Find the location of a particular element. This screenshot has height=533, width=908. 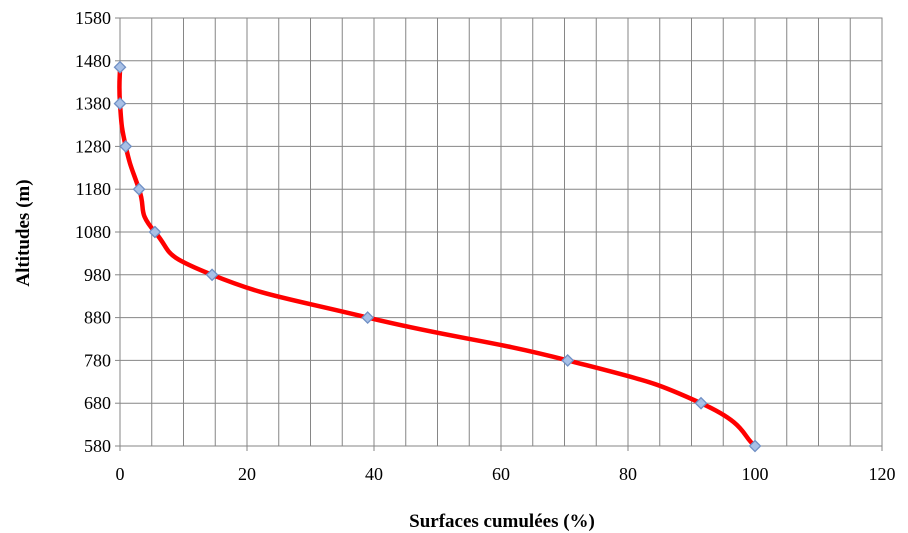

y-axis-ticks: 580 680 780 880 980 1080 1180 1280 1380 1480 1580 is located at coordinates (97, 232).